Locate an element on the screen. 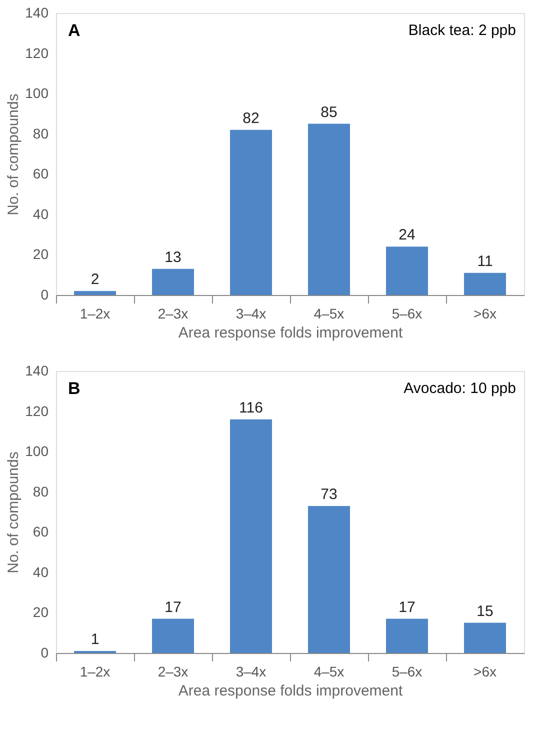 Image resolution: width=543 pixels, height=734 pixels. data-label: 13 is located at coordinates (173, 257).